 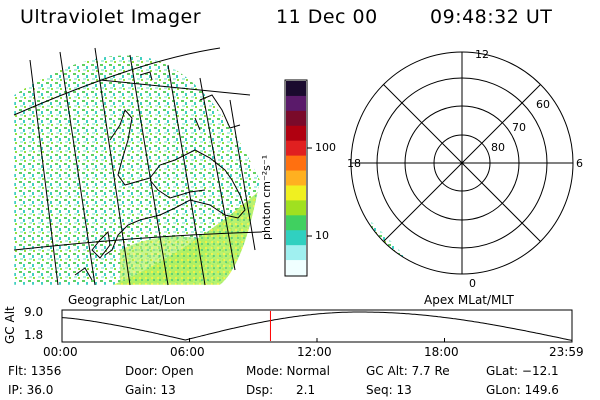 What do you see at coordinates (150, 390) in the screenshot?
I see `info-gain: Gain: 13` at bounding box center [150, 390].